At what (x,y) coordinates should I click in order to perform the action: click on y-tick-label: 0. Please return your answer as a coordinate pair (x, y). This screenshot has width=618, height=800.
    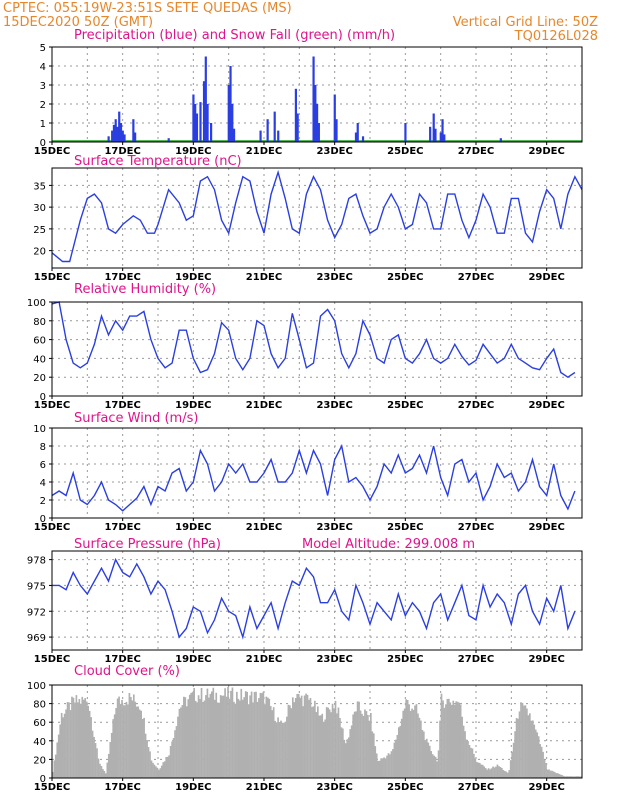
    Looking at the image, I should click on (43, 143).